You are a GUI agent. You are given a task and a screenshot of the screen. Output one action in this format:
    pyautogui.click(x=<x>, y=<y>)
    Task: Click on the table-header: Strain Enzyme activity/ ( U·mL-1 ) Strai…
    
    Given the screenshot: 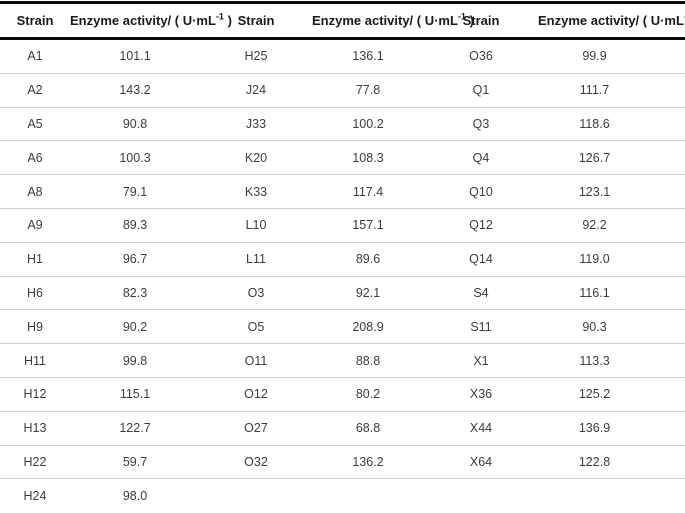 What is the action you would take?
    pyautogui.click(x=342, y=21)
    